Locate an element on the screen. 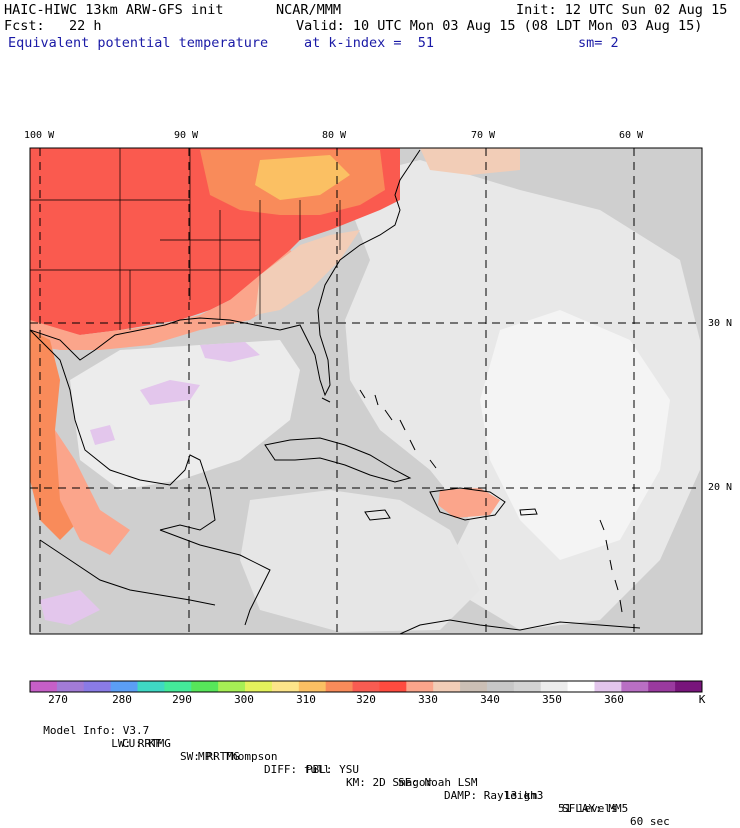 The height and width of the screenshot is (828, 740). colorbar-tick-350: 350 is located at coordinates (552, 699).